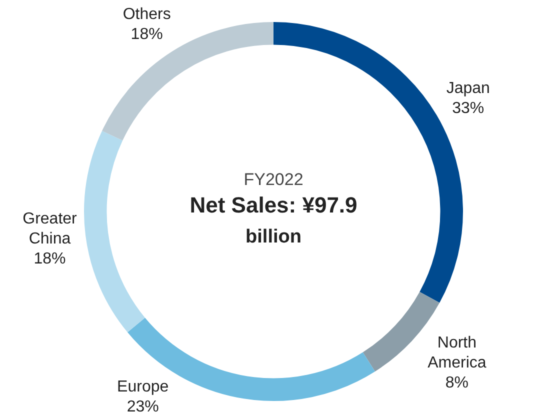 The height and width of the screenshot is (419, 547). Describe the element at coordinates (274, 180) in the screenshot. I see `text: FY2022` at that location.